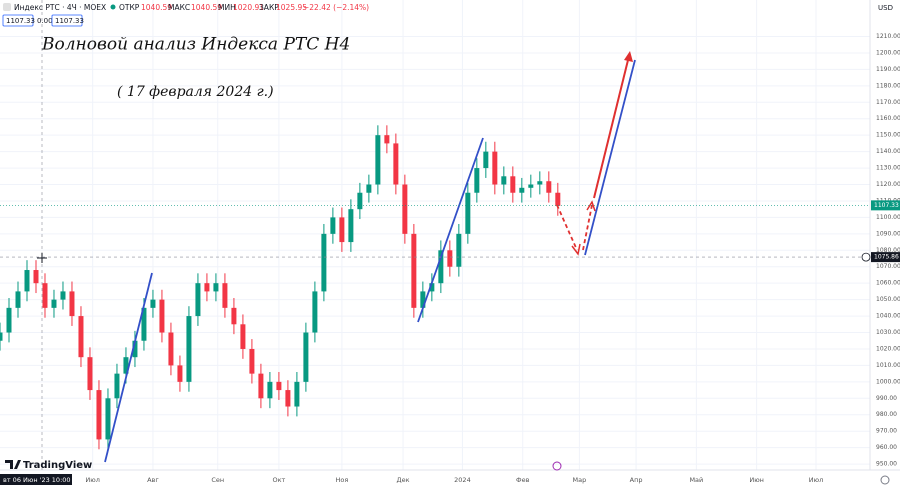 This screenshot has width=900, height=488. What do you see at coordinates (336, 7) in the screenshot?
I see `change: −22.42 (−2.14%)` at bounding box center [336, 7].